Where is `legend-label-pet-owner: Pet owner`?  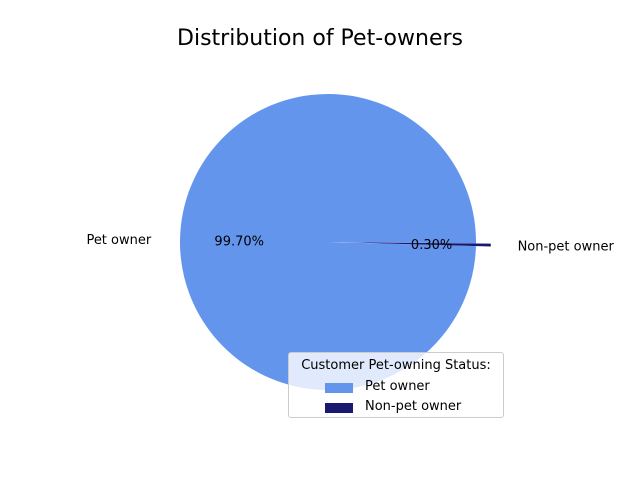
legend-label-pet-owner: Pet owner is located at coordinates (397, 386).